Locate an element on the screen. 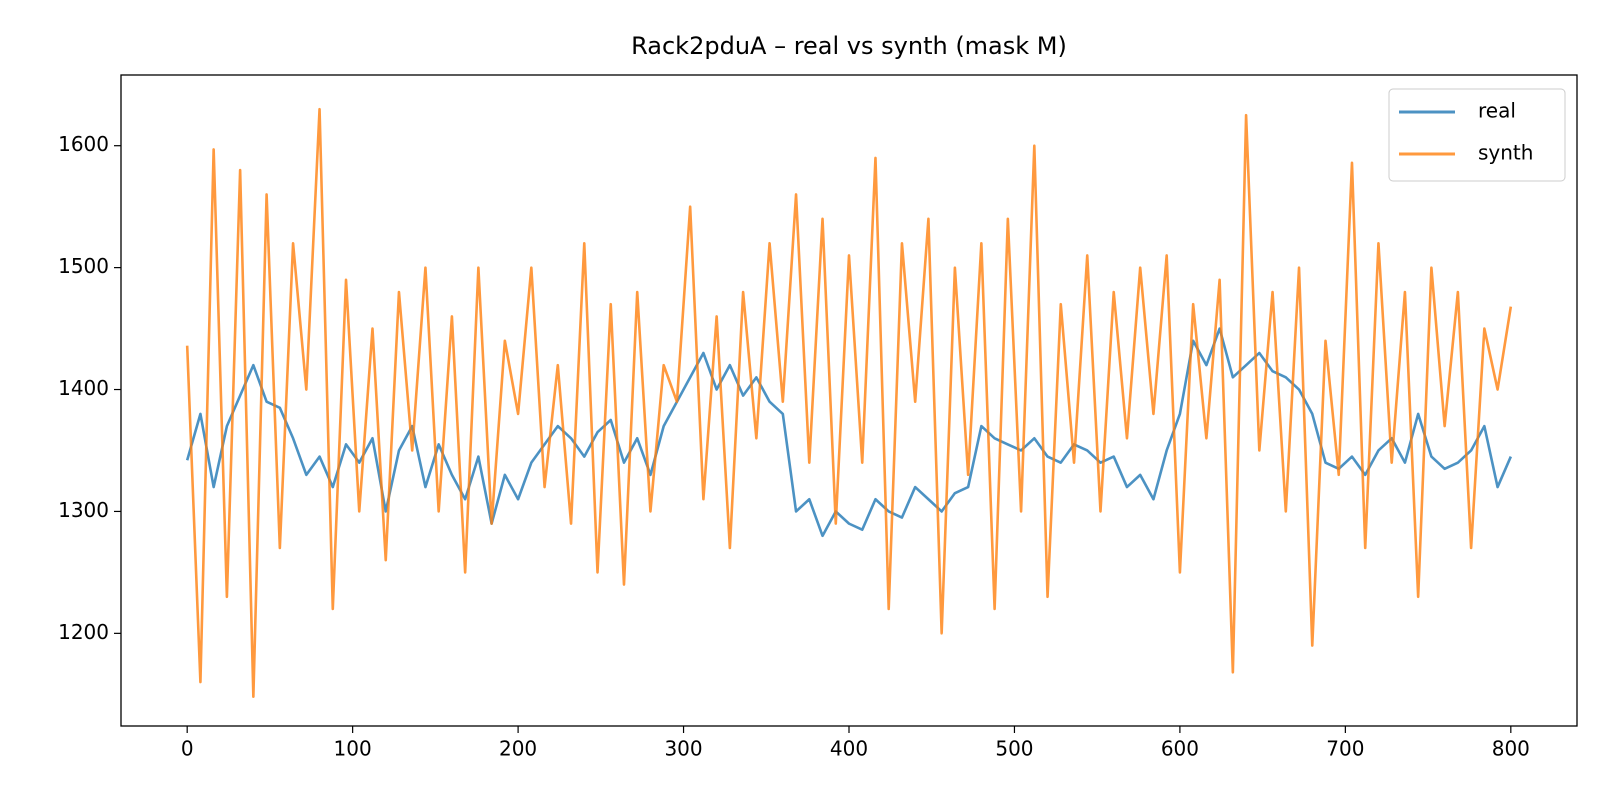 The image size is (1600, 804). chart-title: Rack2pduA – real vs synth (mask M) is located at coordinates (849, 46).